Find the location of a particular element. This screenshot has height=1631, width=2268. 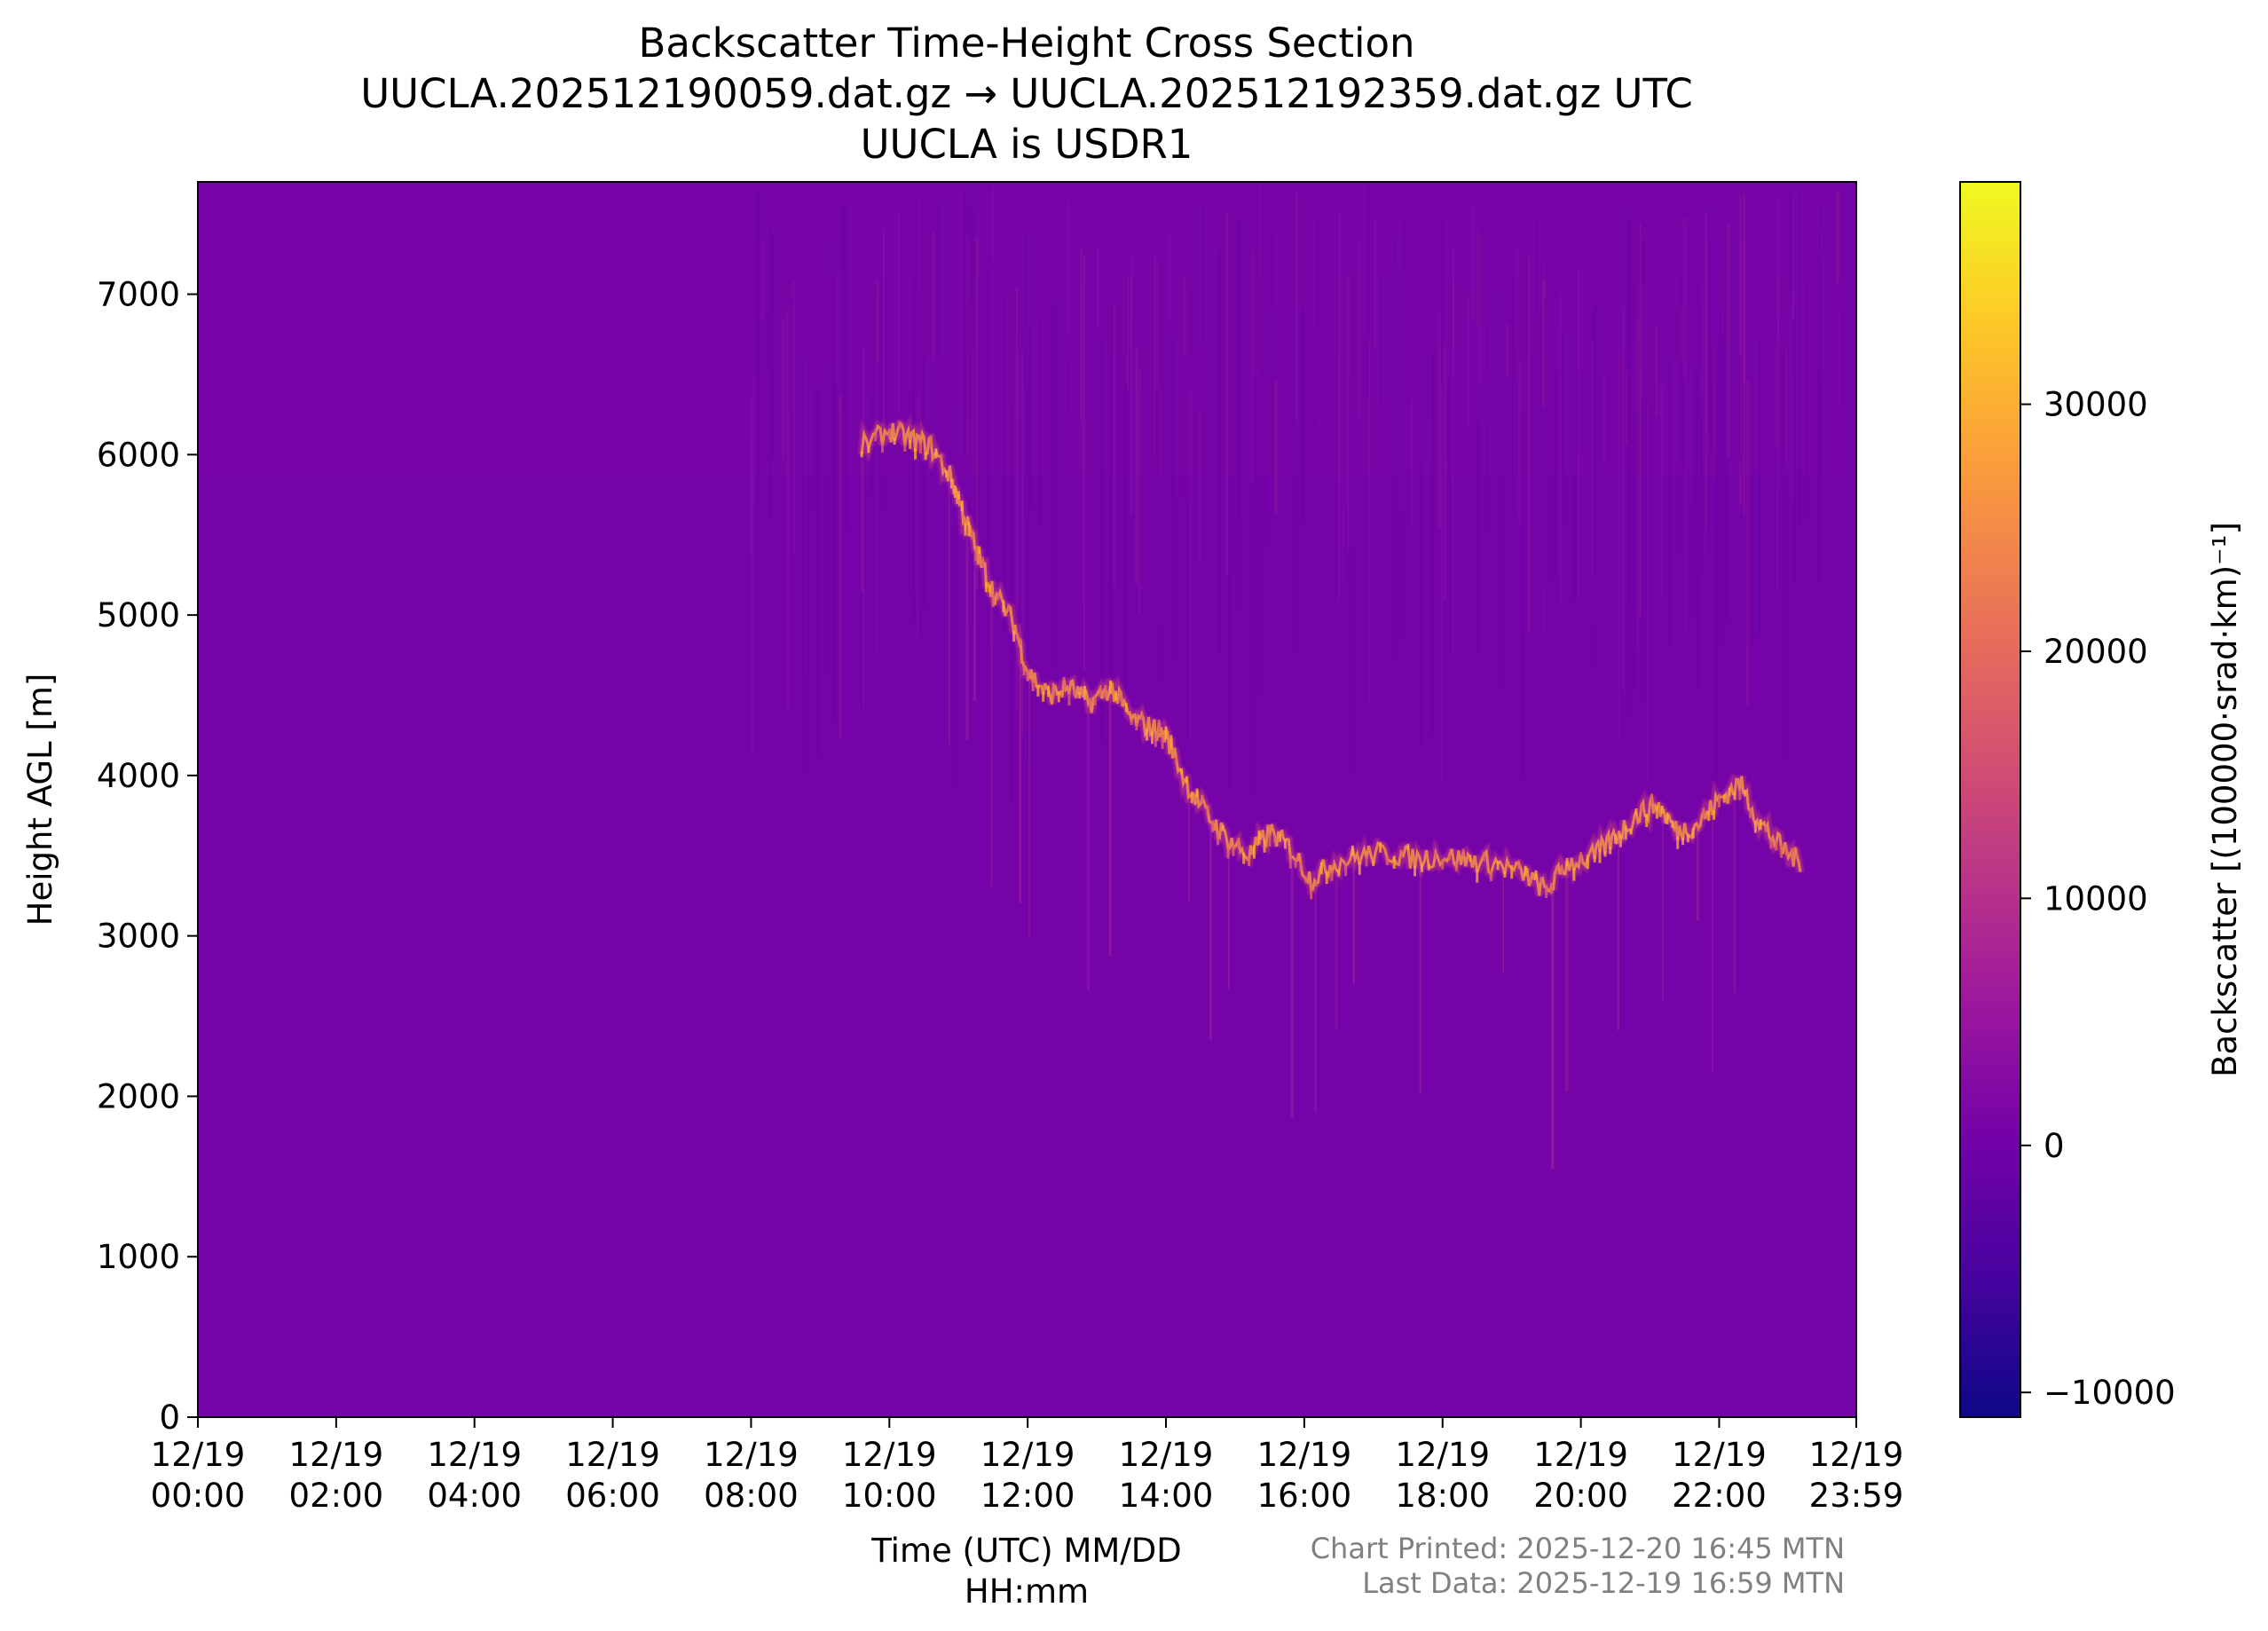

x-tick-time-label: 14:00 is located at coordinates (1166, 1496).